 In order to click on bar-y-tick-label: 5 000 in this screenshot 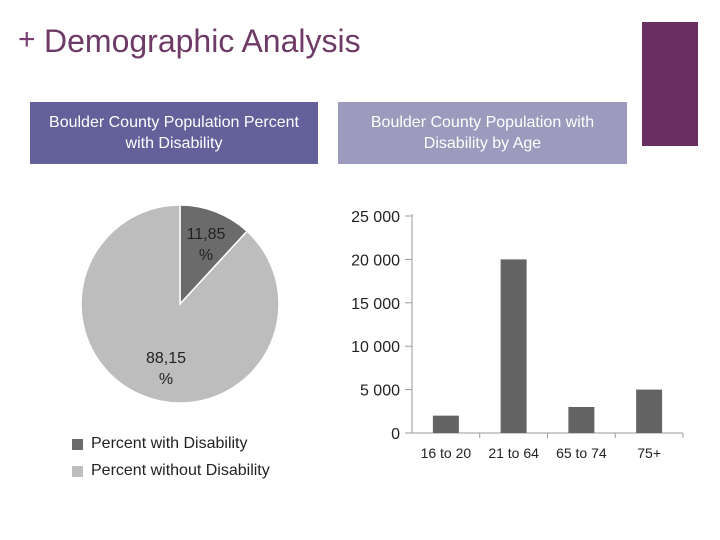, I will do `click(380, 391)`.